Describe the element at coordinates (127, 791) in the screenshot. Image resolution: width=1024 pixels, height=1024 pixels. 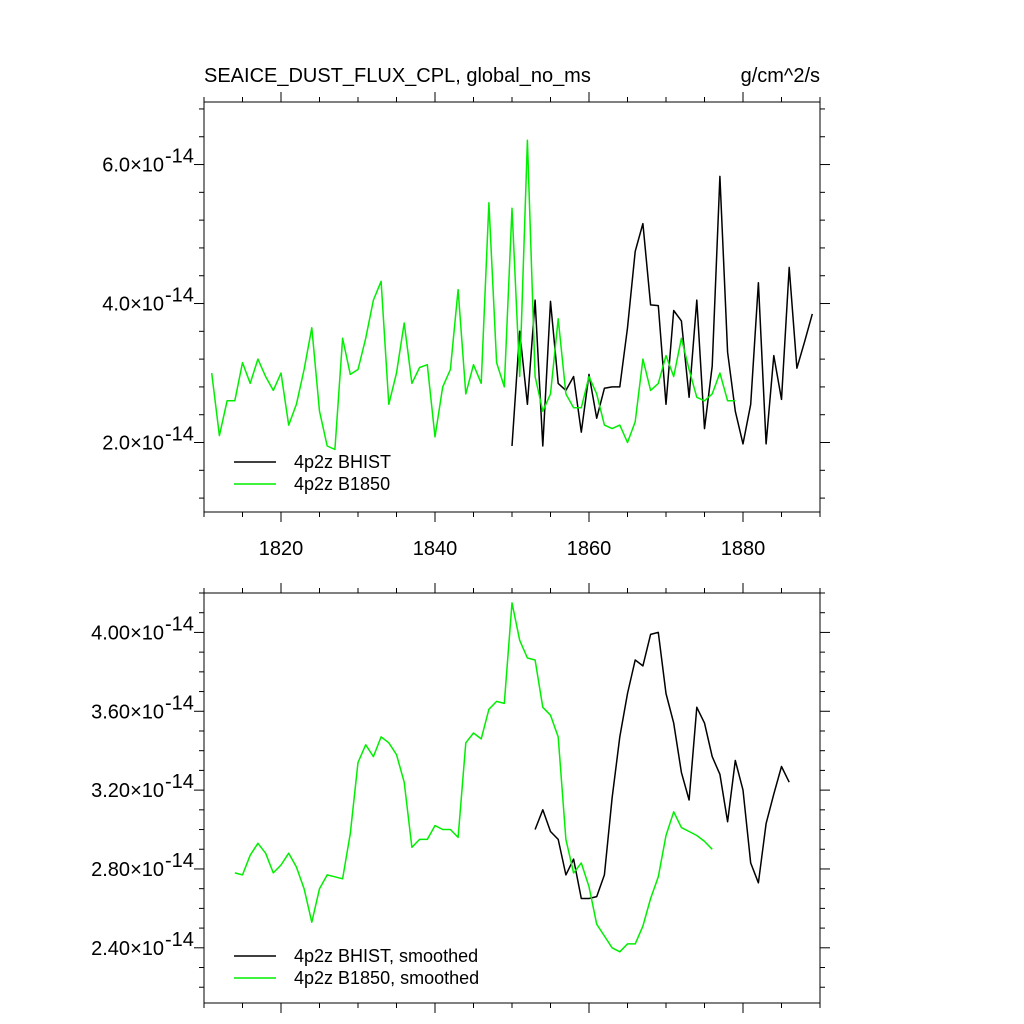
I see `y-tick-label: 3.20×10` at that location.